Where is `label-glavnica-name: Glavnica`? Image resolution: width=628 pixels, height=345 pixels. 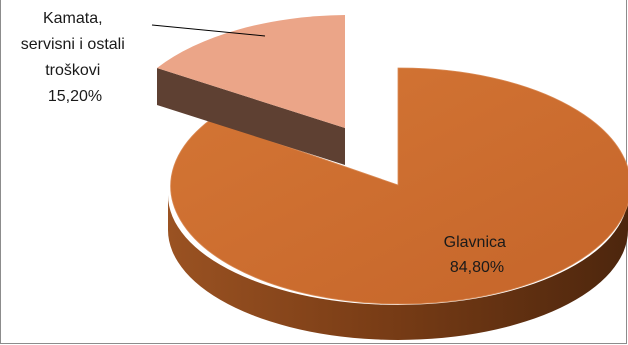
label-glavnica-name: Glavnica is located at coordinates (475, 242).